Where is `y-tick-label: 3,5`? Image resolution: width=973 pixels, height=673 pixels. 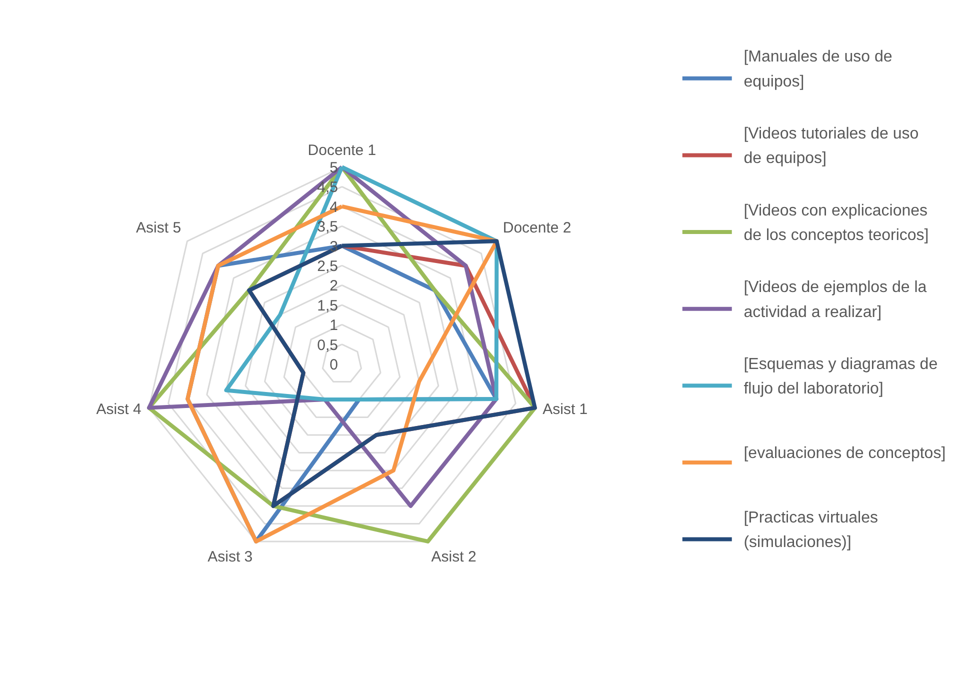 y-tick-label: 3,5 is located at coordinates (327, 227).